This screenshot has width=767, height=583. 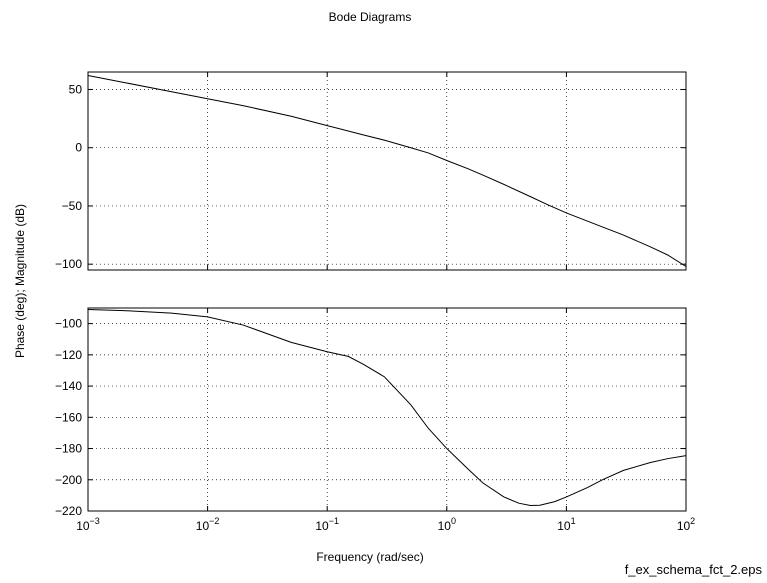 What do you see at coordinates (68, 511) in the screenshot?
I see `phase-ytick-label: −220` at bounding box center [68, 511].